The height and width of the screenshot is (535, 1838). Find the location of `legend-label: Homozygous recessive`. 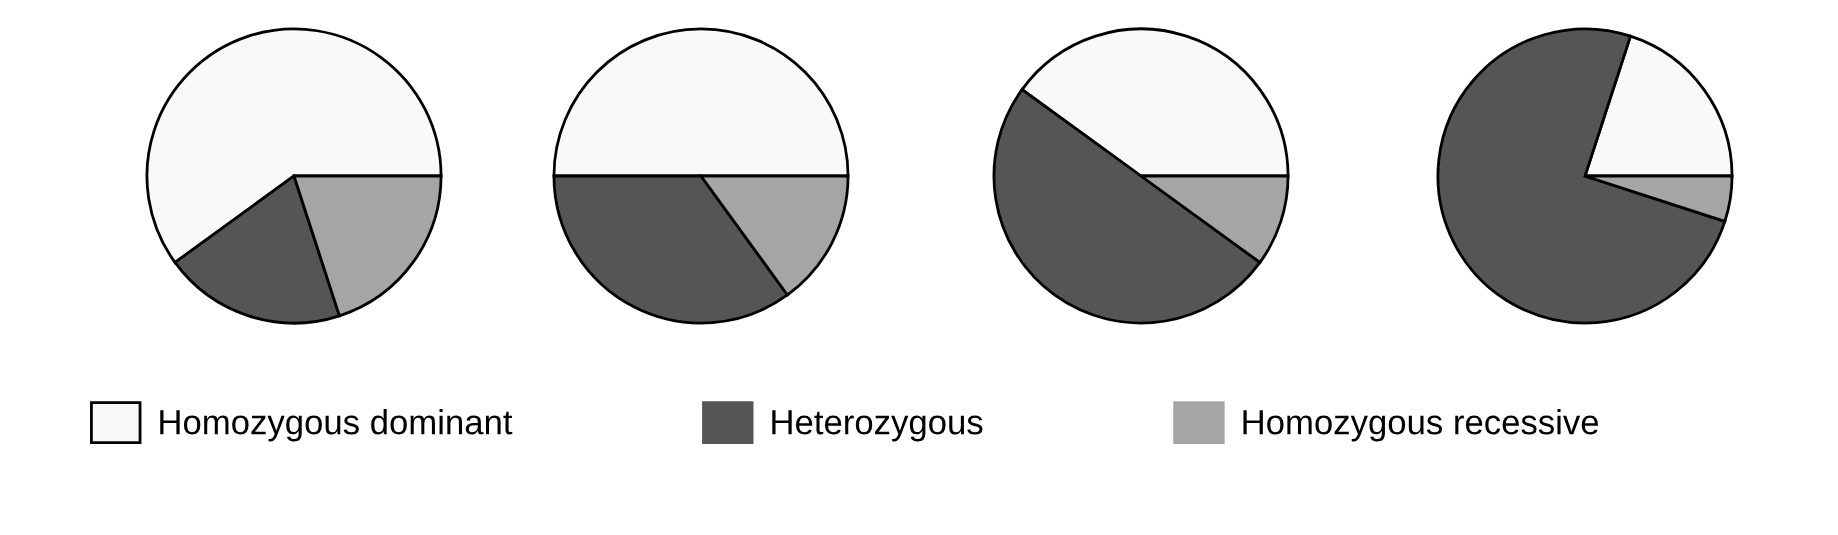

legend-label: Homozygous recessive is located at coordinates (1421, 425).